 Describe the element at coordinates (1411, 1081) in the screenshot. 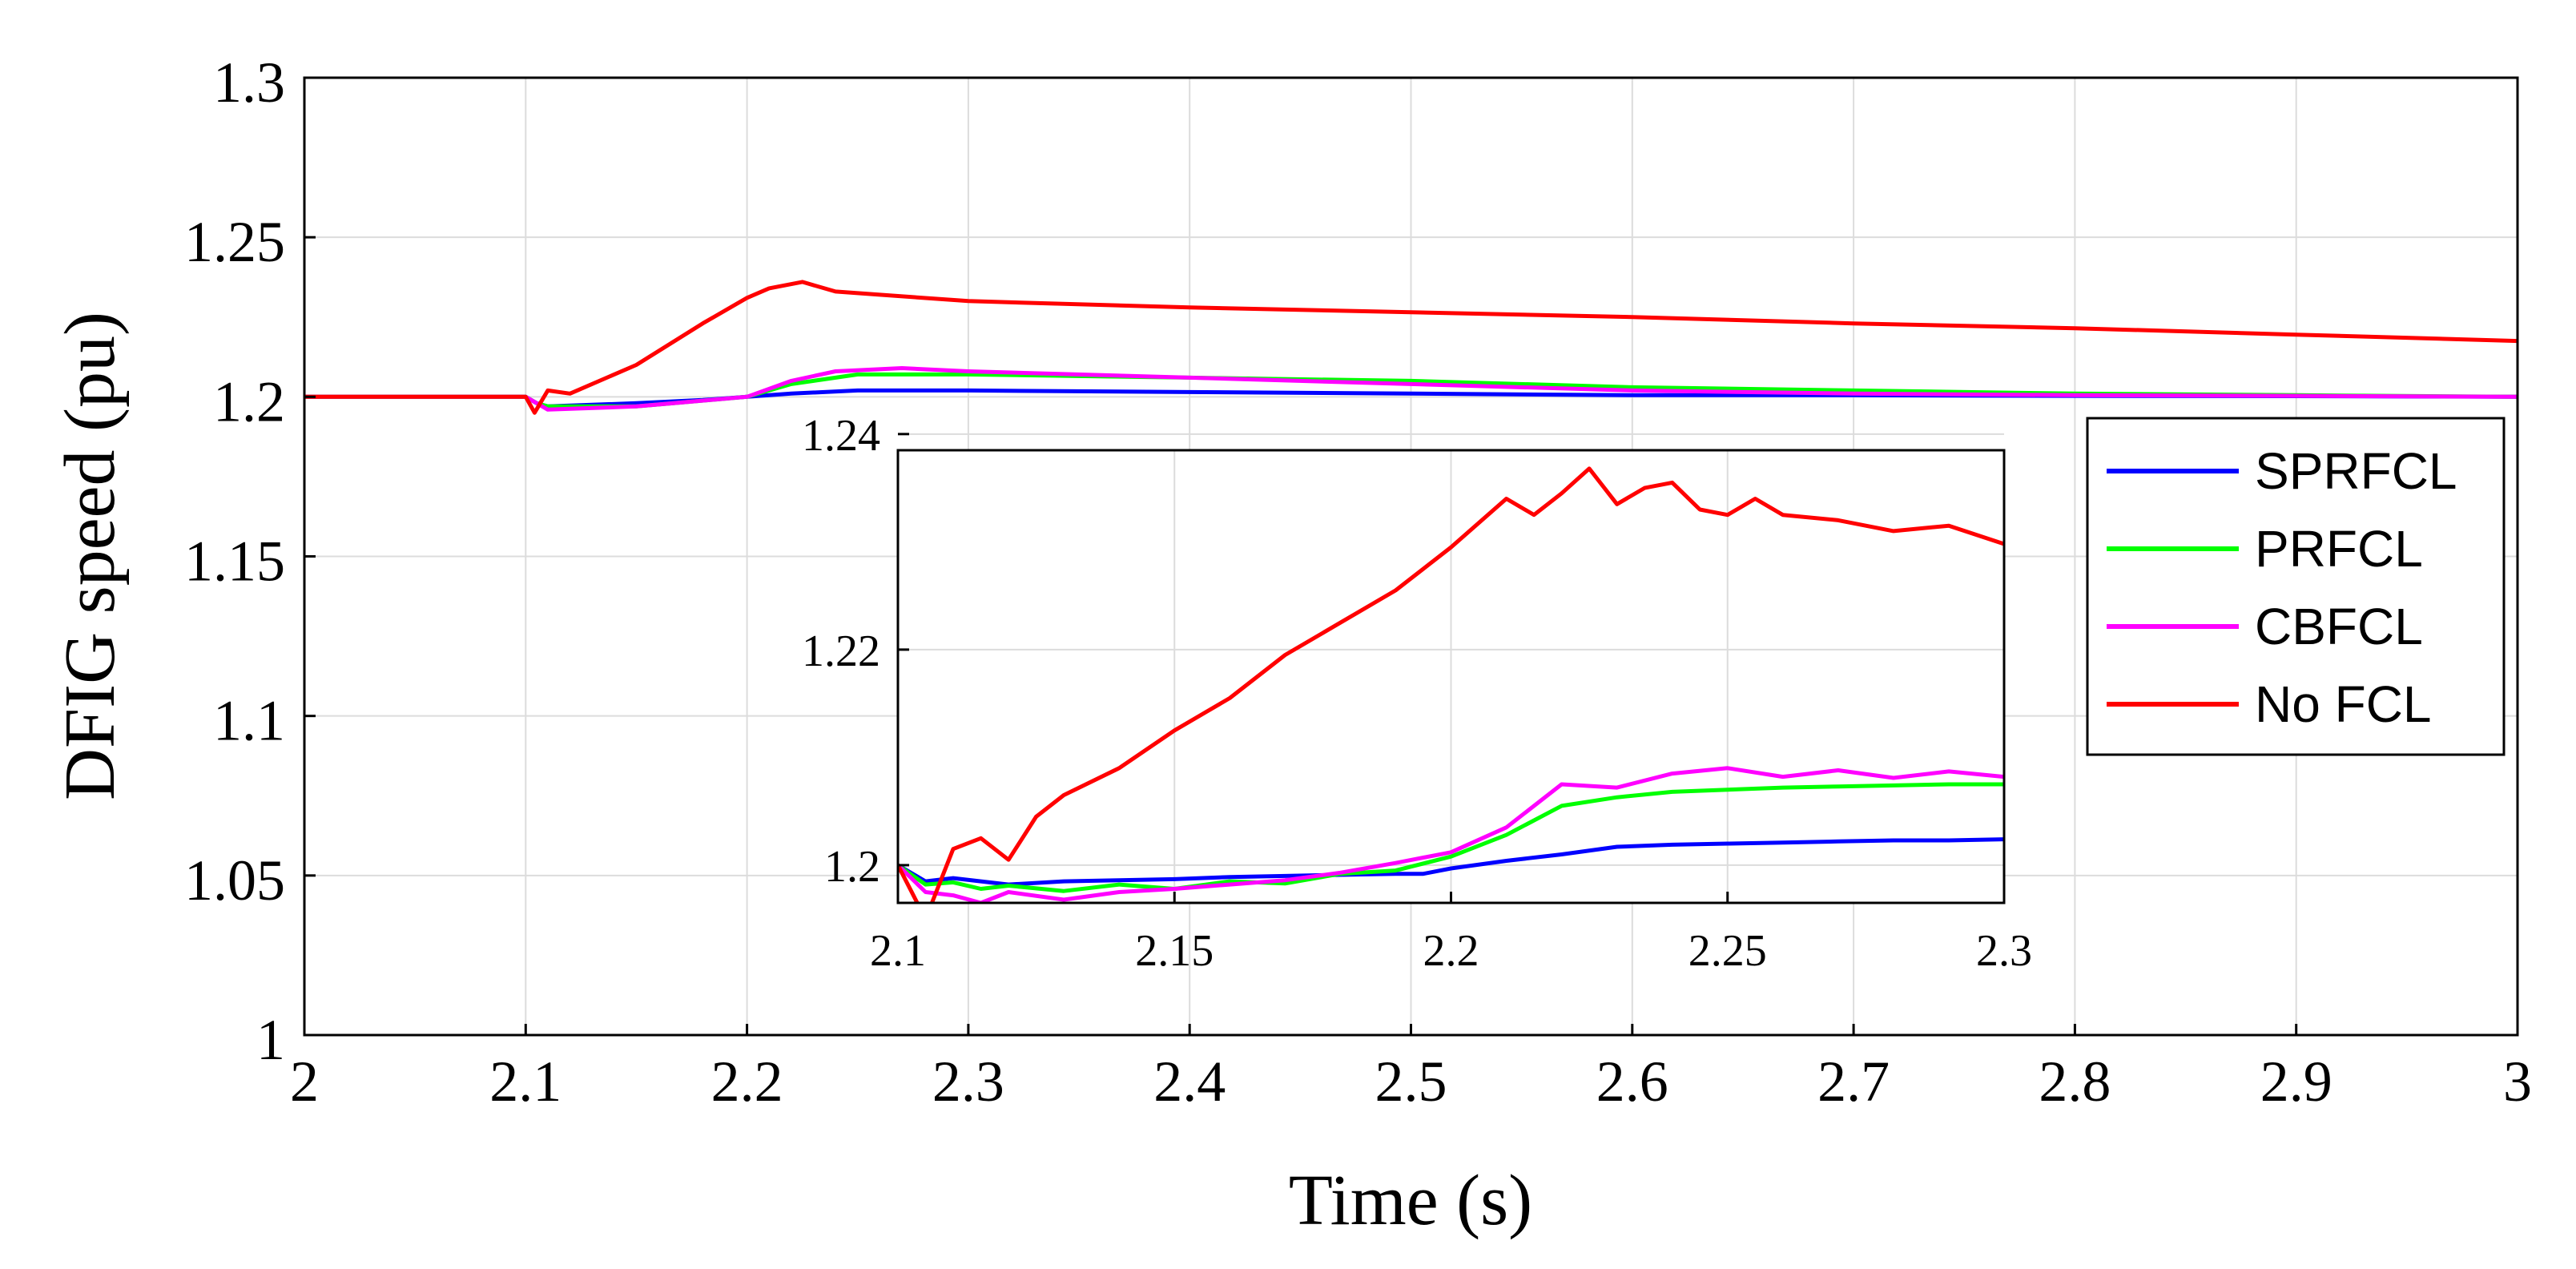

I see `main-x-tick-label: 2.5` at that location.